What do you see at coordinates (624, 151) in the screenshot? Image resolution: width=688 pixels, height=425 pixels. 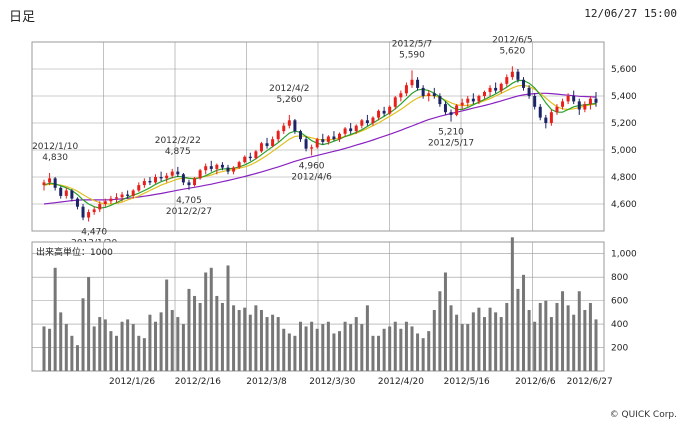 I see `price-tick-label: 5,000` at bounding box center [624, 151].